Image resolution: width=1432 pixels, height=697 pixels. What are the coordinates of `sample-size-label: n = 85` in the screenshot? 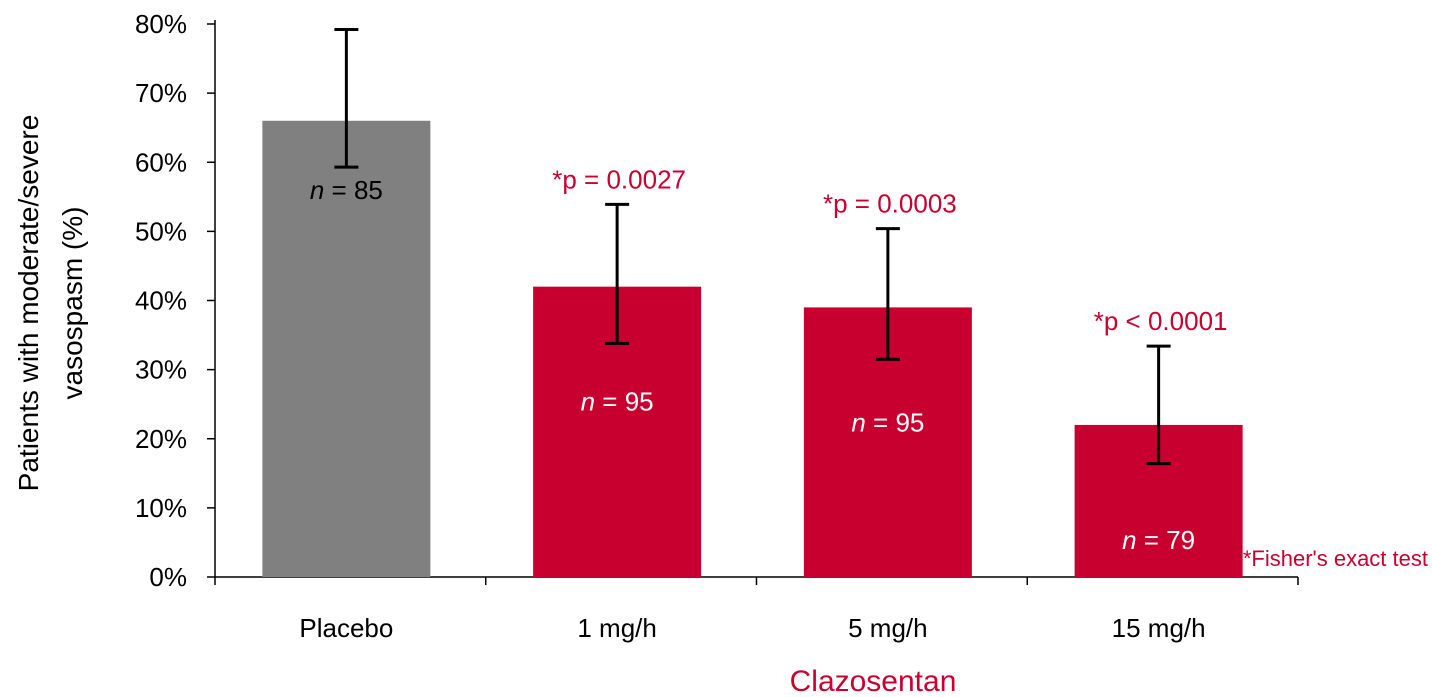 It's located at (346, 190).